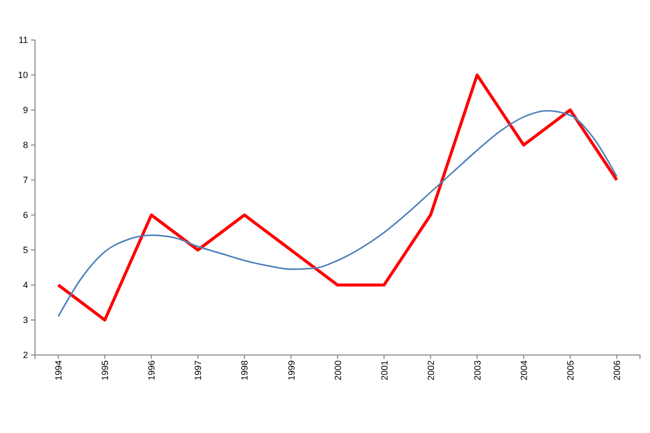  What do you see at coordinates (59, 370) in the screenshot?
I see `x-tick-label: 1994` at bounding box center [59, 370].